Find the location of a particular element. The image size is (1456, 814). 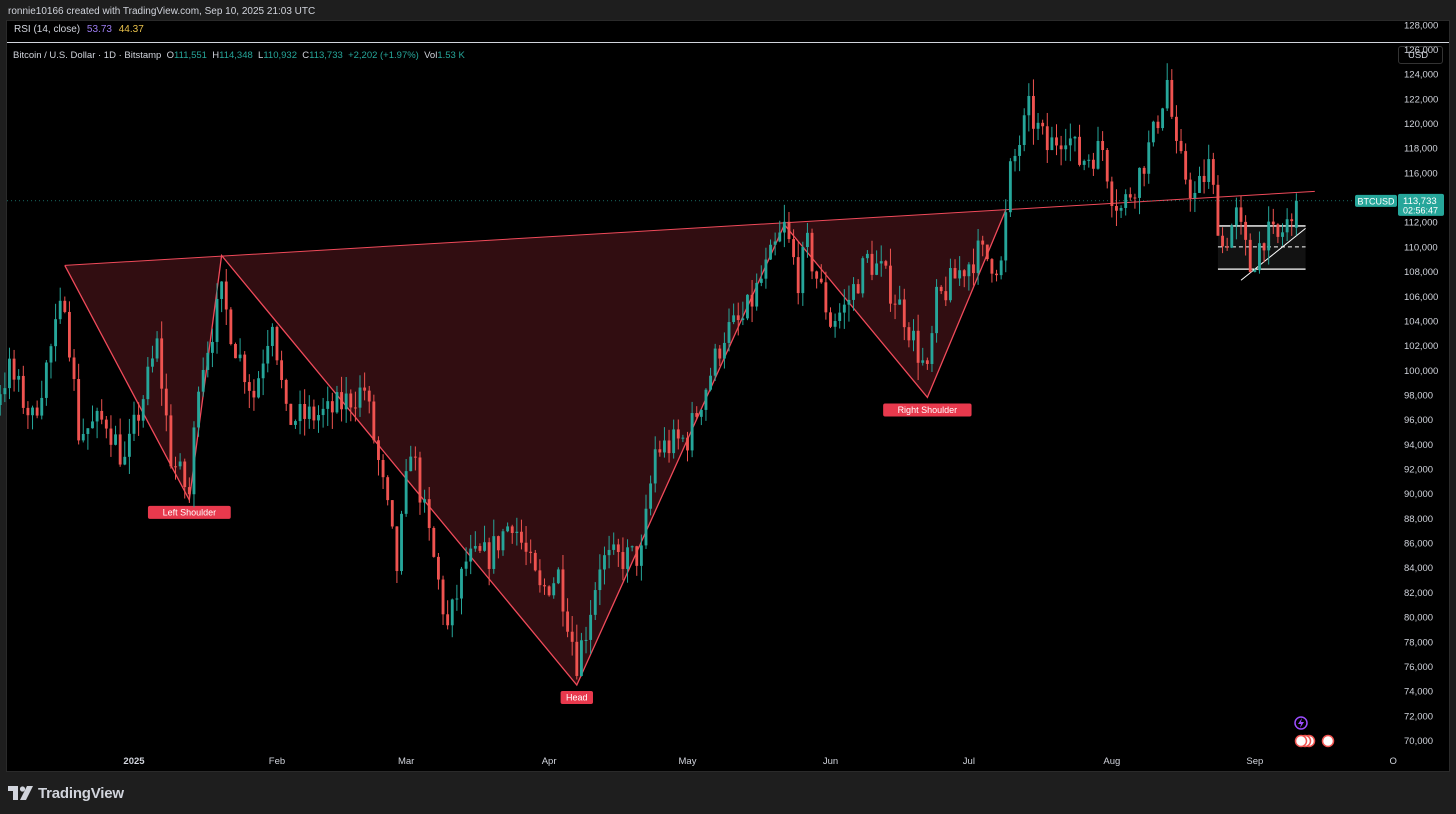

y-tick-label: 104,000 is located at coordinates (1421, 321).